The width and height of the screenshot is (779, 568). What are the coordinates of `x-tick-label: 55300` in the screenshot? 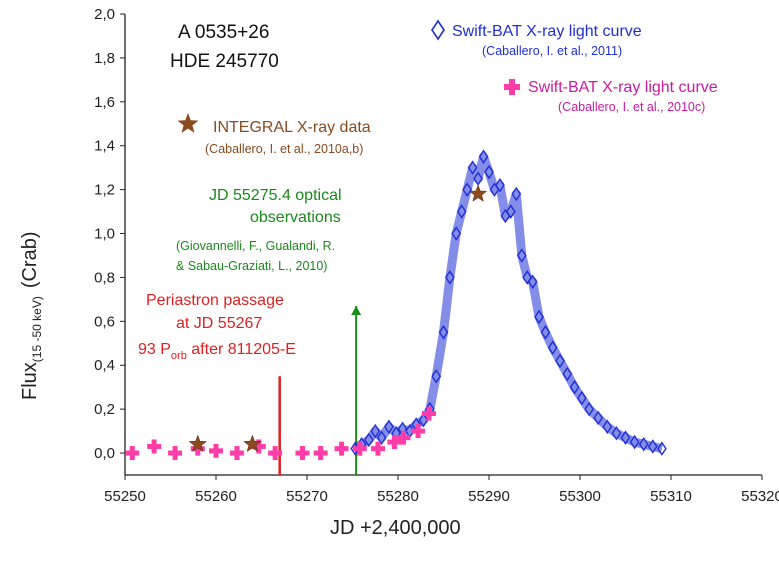 It's located at (580, 496).